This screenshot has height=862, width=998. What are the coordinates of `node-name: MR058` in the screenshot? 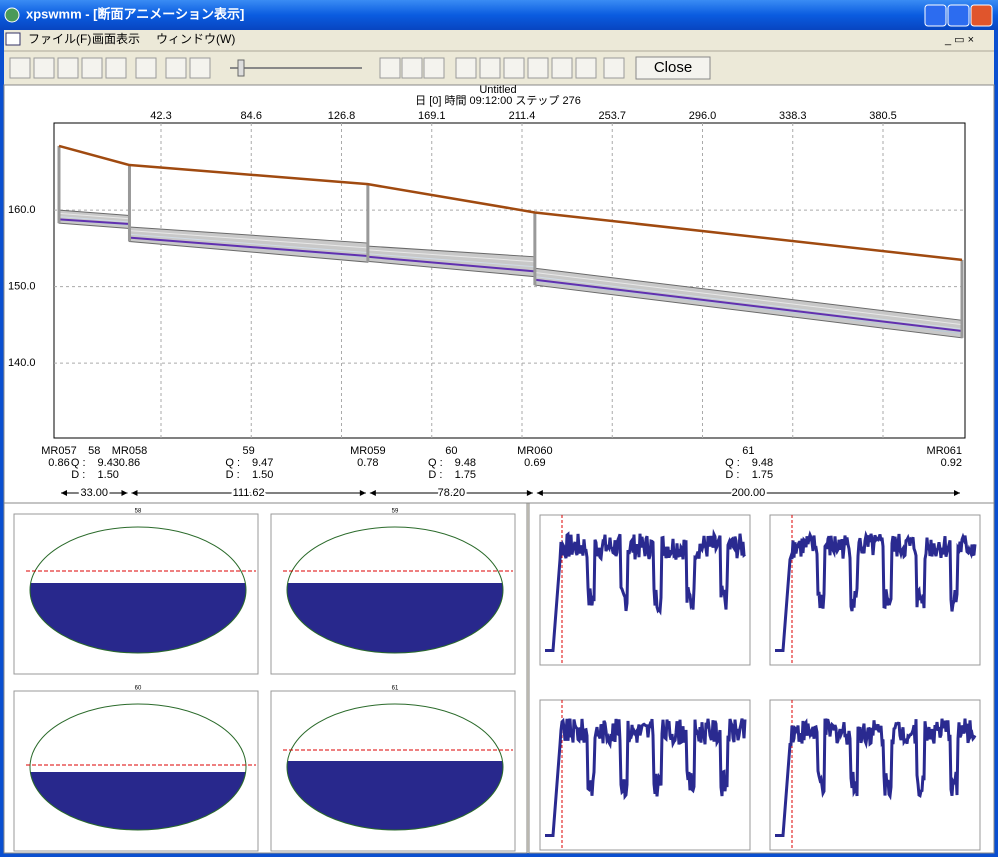 It's located at (129, 451).